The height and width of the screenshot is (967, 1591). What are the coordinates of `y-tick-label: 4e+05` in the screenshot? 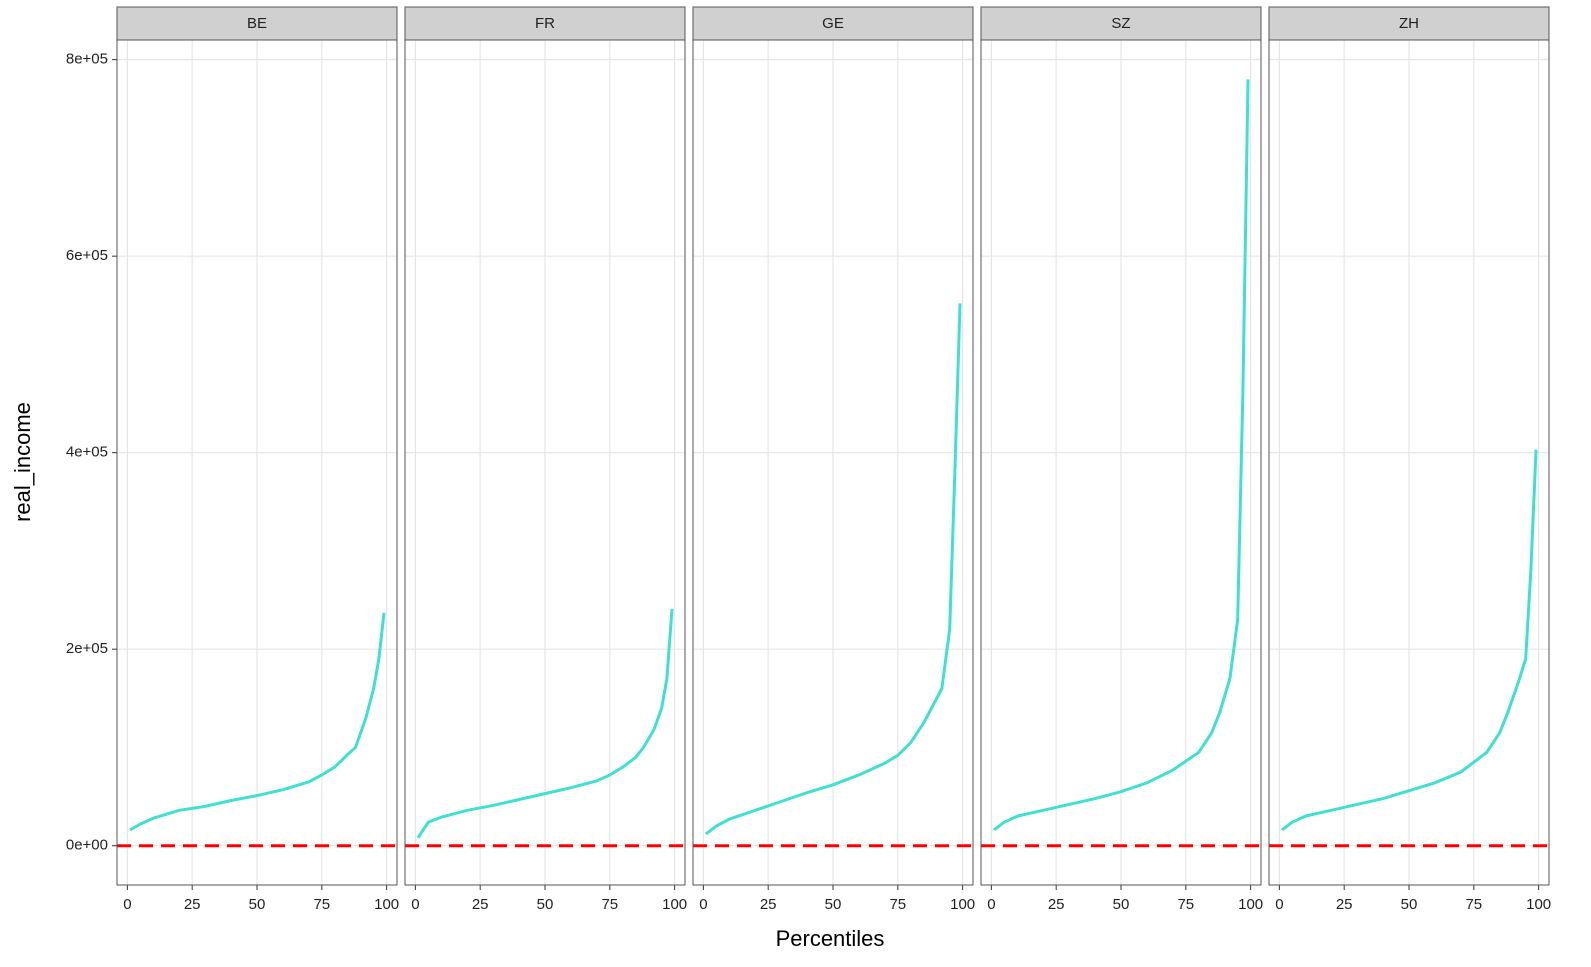 It's located at (87, 452).